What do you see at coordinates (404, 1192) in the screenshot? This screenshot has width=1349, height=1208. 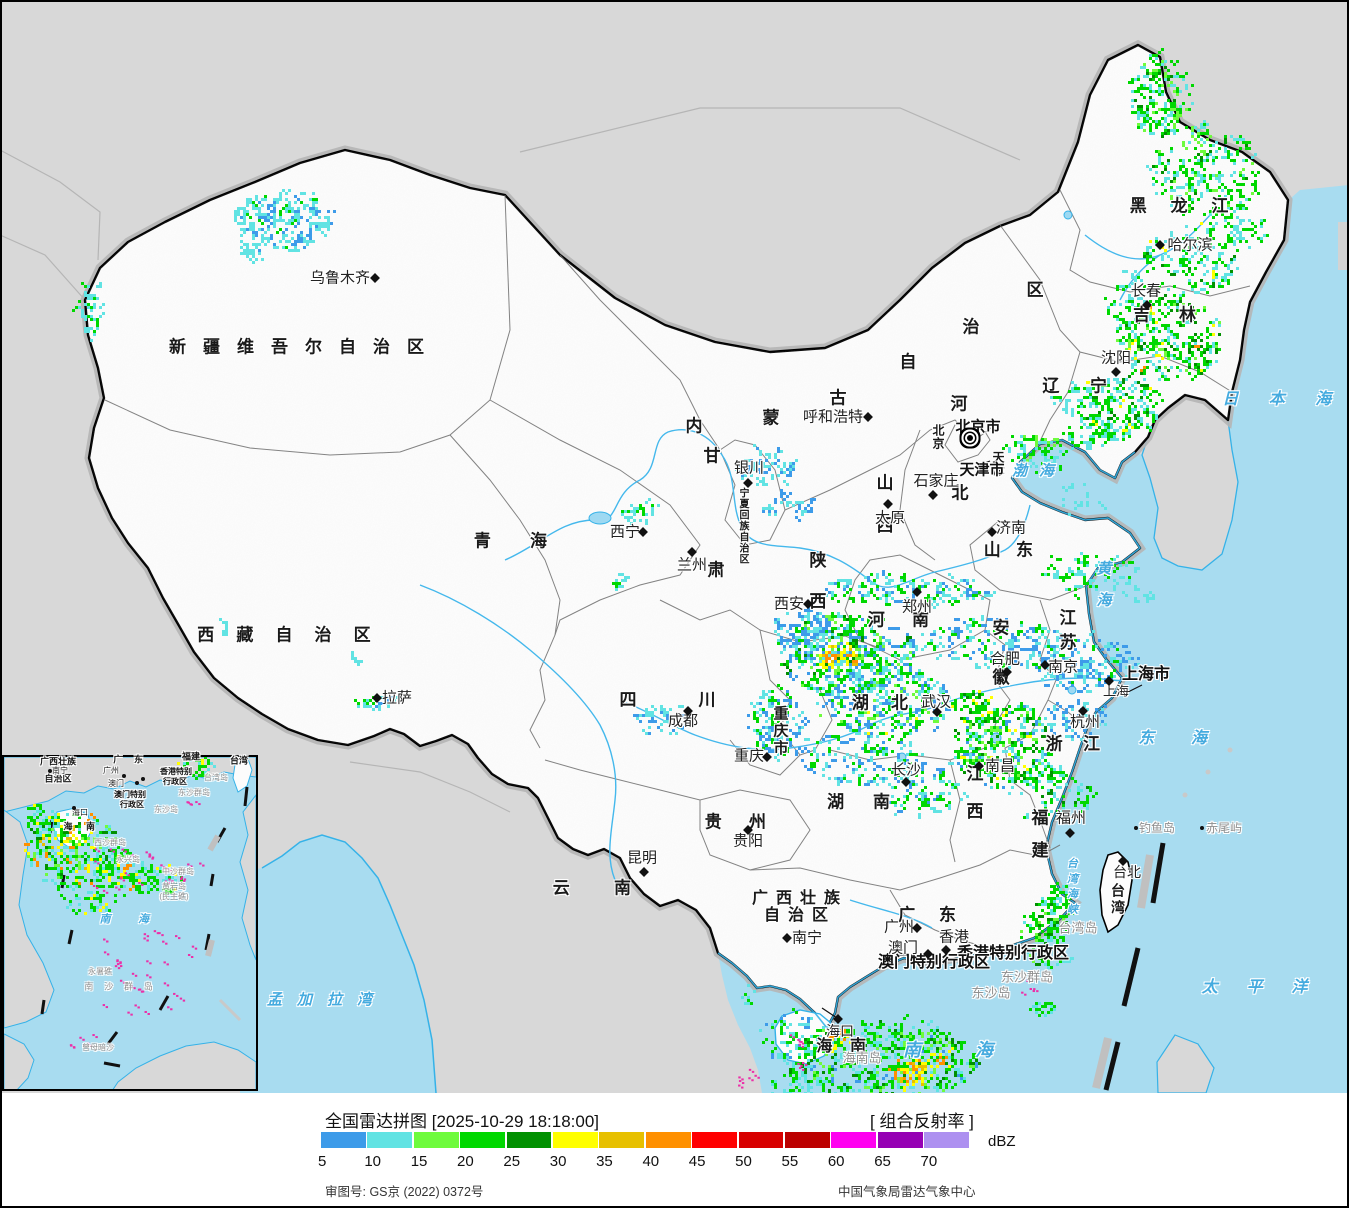 I see `map-license: 审图号: GS京 (2022) 0372号` at bounding box center [404, 1192].